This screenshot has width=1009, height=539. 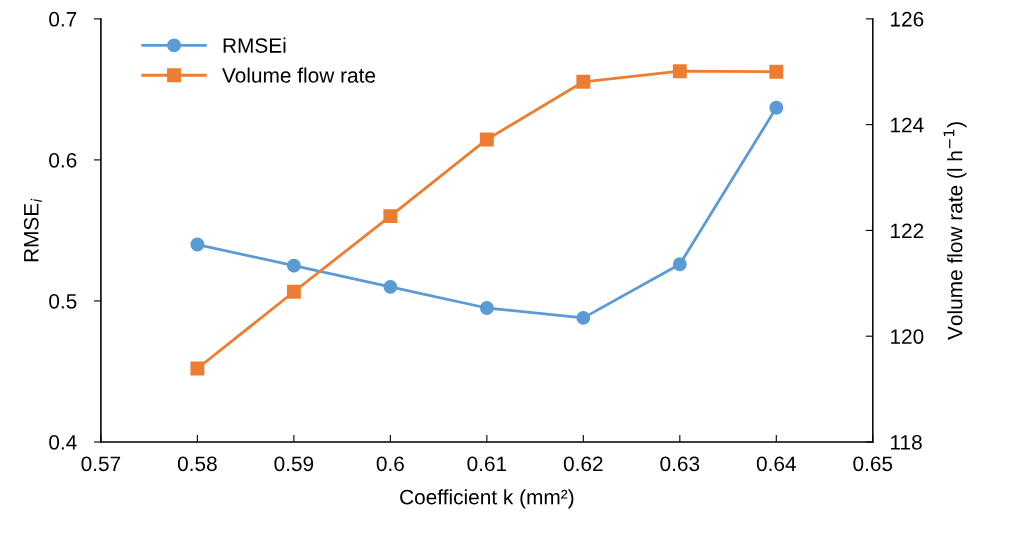 I want to click on y-tick-label: 0.4, so click(x=63, y=442).